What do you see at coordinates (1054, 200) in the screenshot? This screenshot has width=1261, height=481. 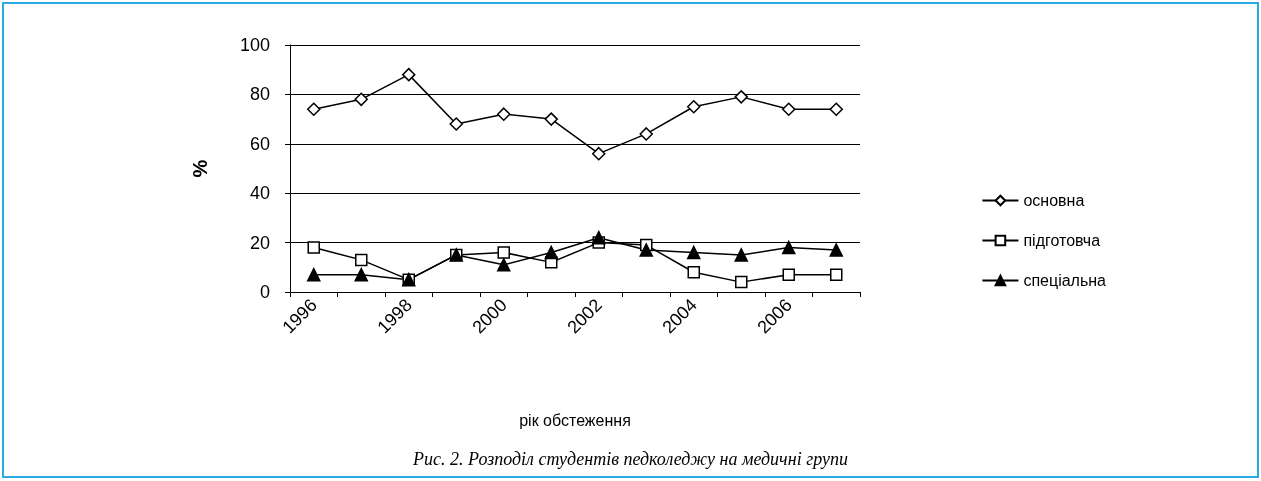 I see `legend-label: основна` at bounding box center [1054, 200].